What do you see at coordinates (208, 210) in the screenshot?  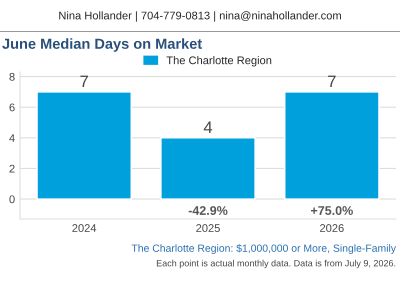 I see `annotation: -42.9%` at bounding box center [208, 210].